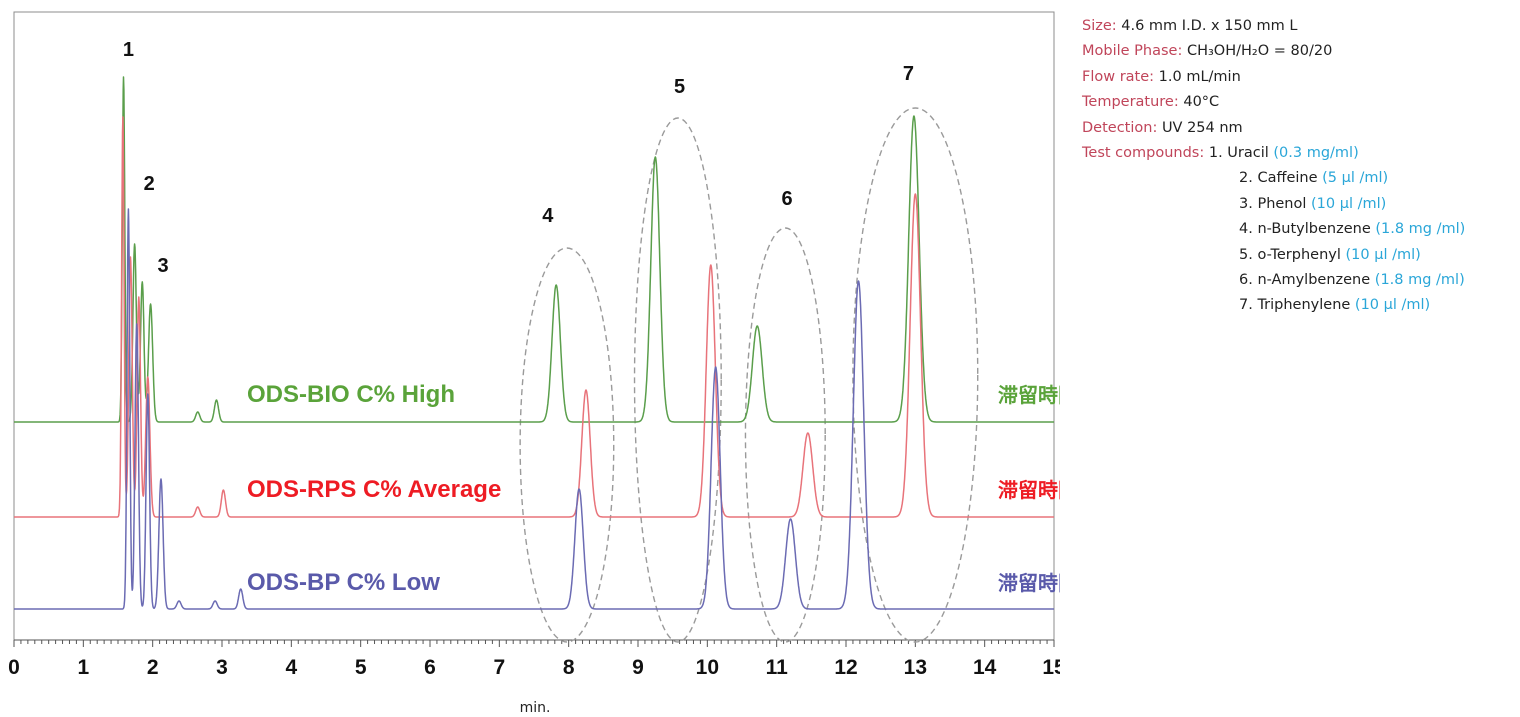  Describe the element at coordinates (1029, 395) in the screenshot. I see `retention-time-label: 滞留時間:長` at that location.